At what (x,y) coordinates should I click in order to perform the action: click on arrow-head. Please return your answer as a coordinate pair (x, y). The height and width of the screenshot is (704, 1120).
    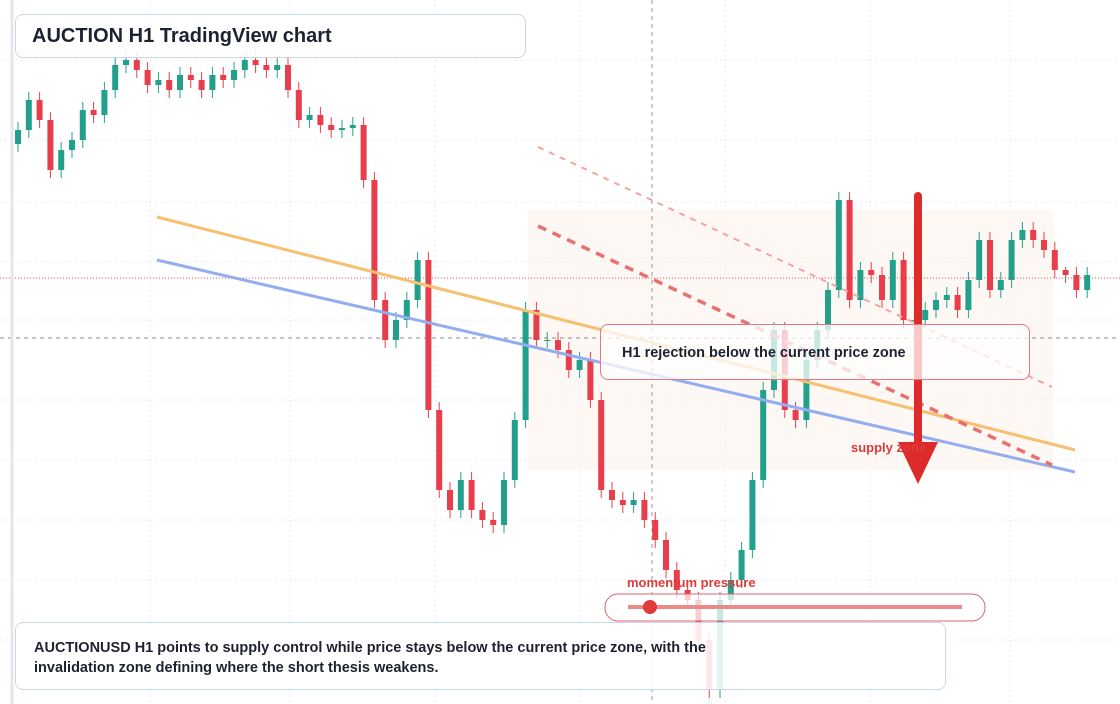
    Looking at the image, I should click on (918, 463).